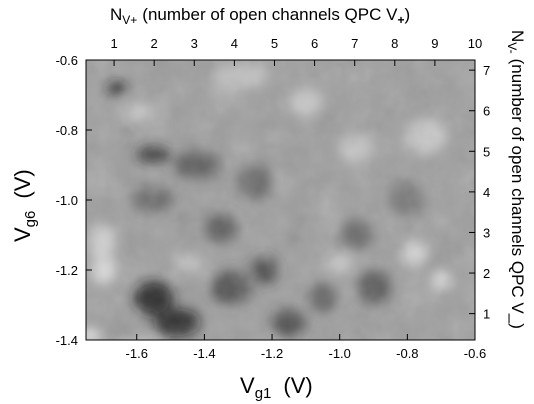  What do you see at coordinates (67, 270) in the screenshot?
I see `y-tick-label: -1.2` at bounding box center [67, 270].